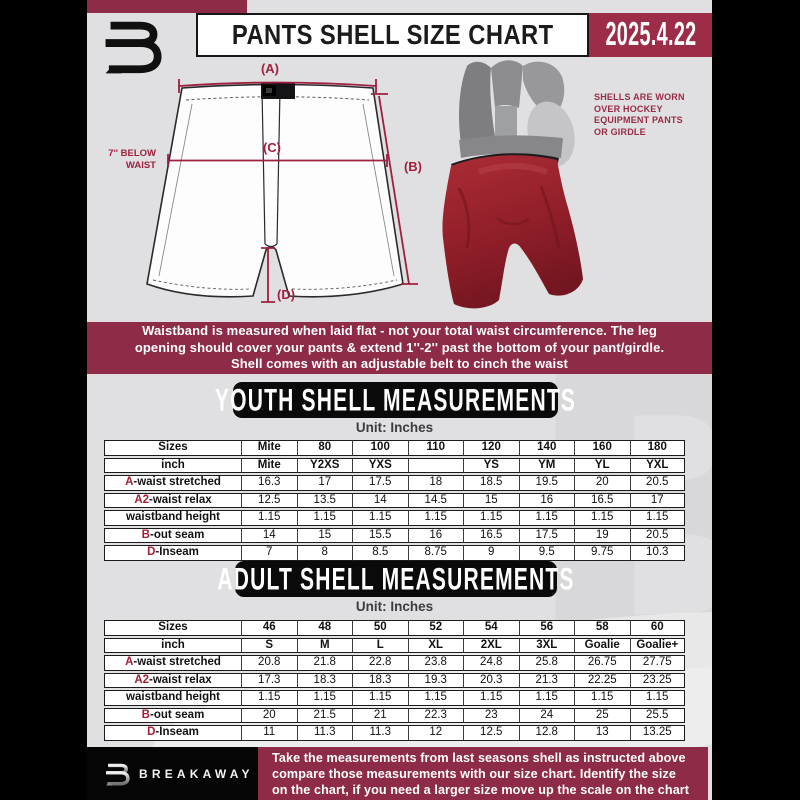 The width and height of the screenshot is (800, 800). Describe the element at coordinates (324, 448) in the screenshot. I see `value-cell: 80` at that location.